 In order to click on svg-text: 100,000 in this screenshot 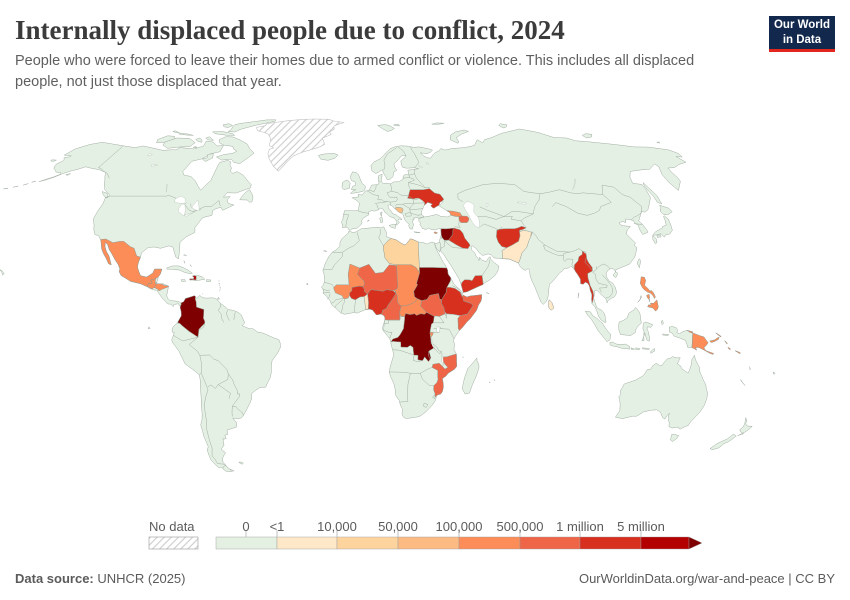, I will do `click(459, 526)`.